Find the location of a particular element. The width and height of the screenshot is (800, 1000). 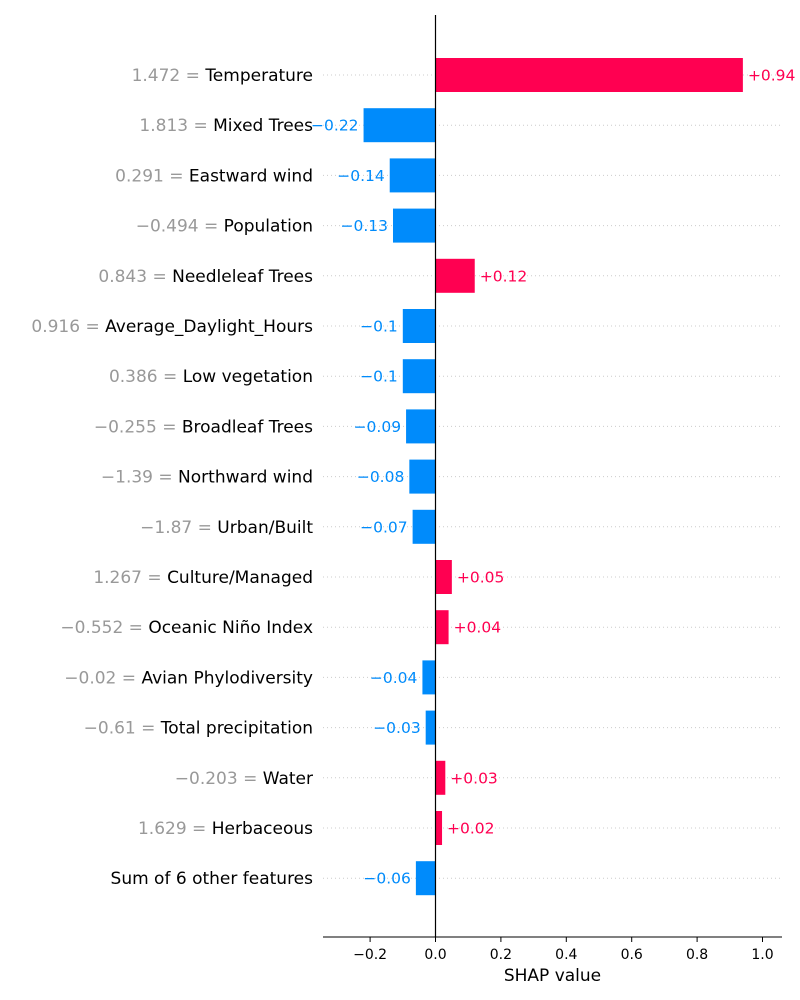

feature-value: 0.291 = is located at coordinates (152, 176).